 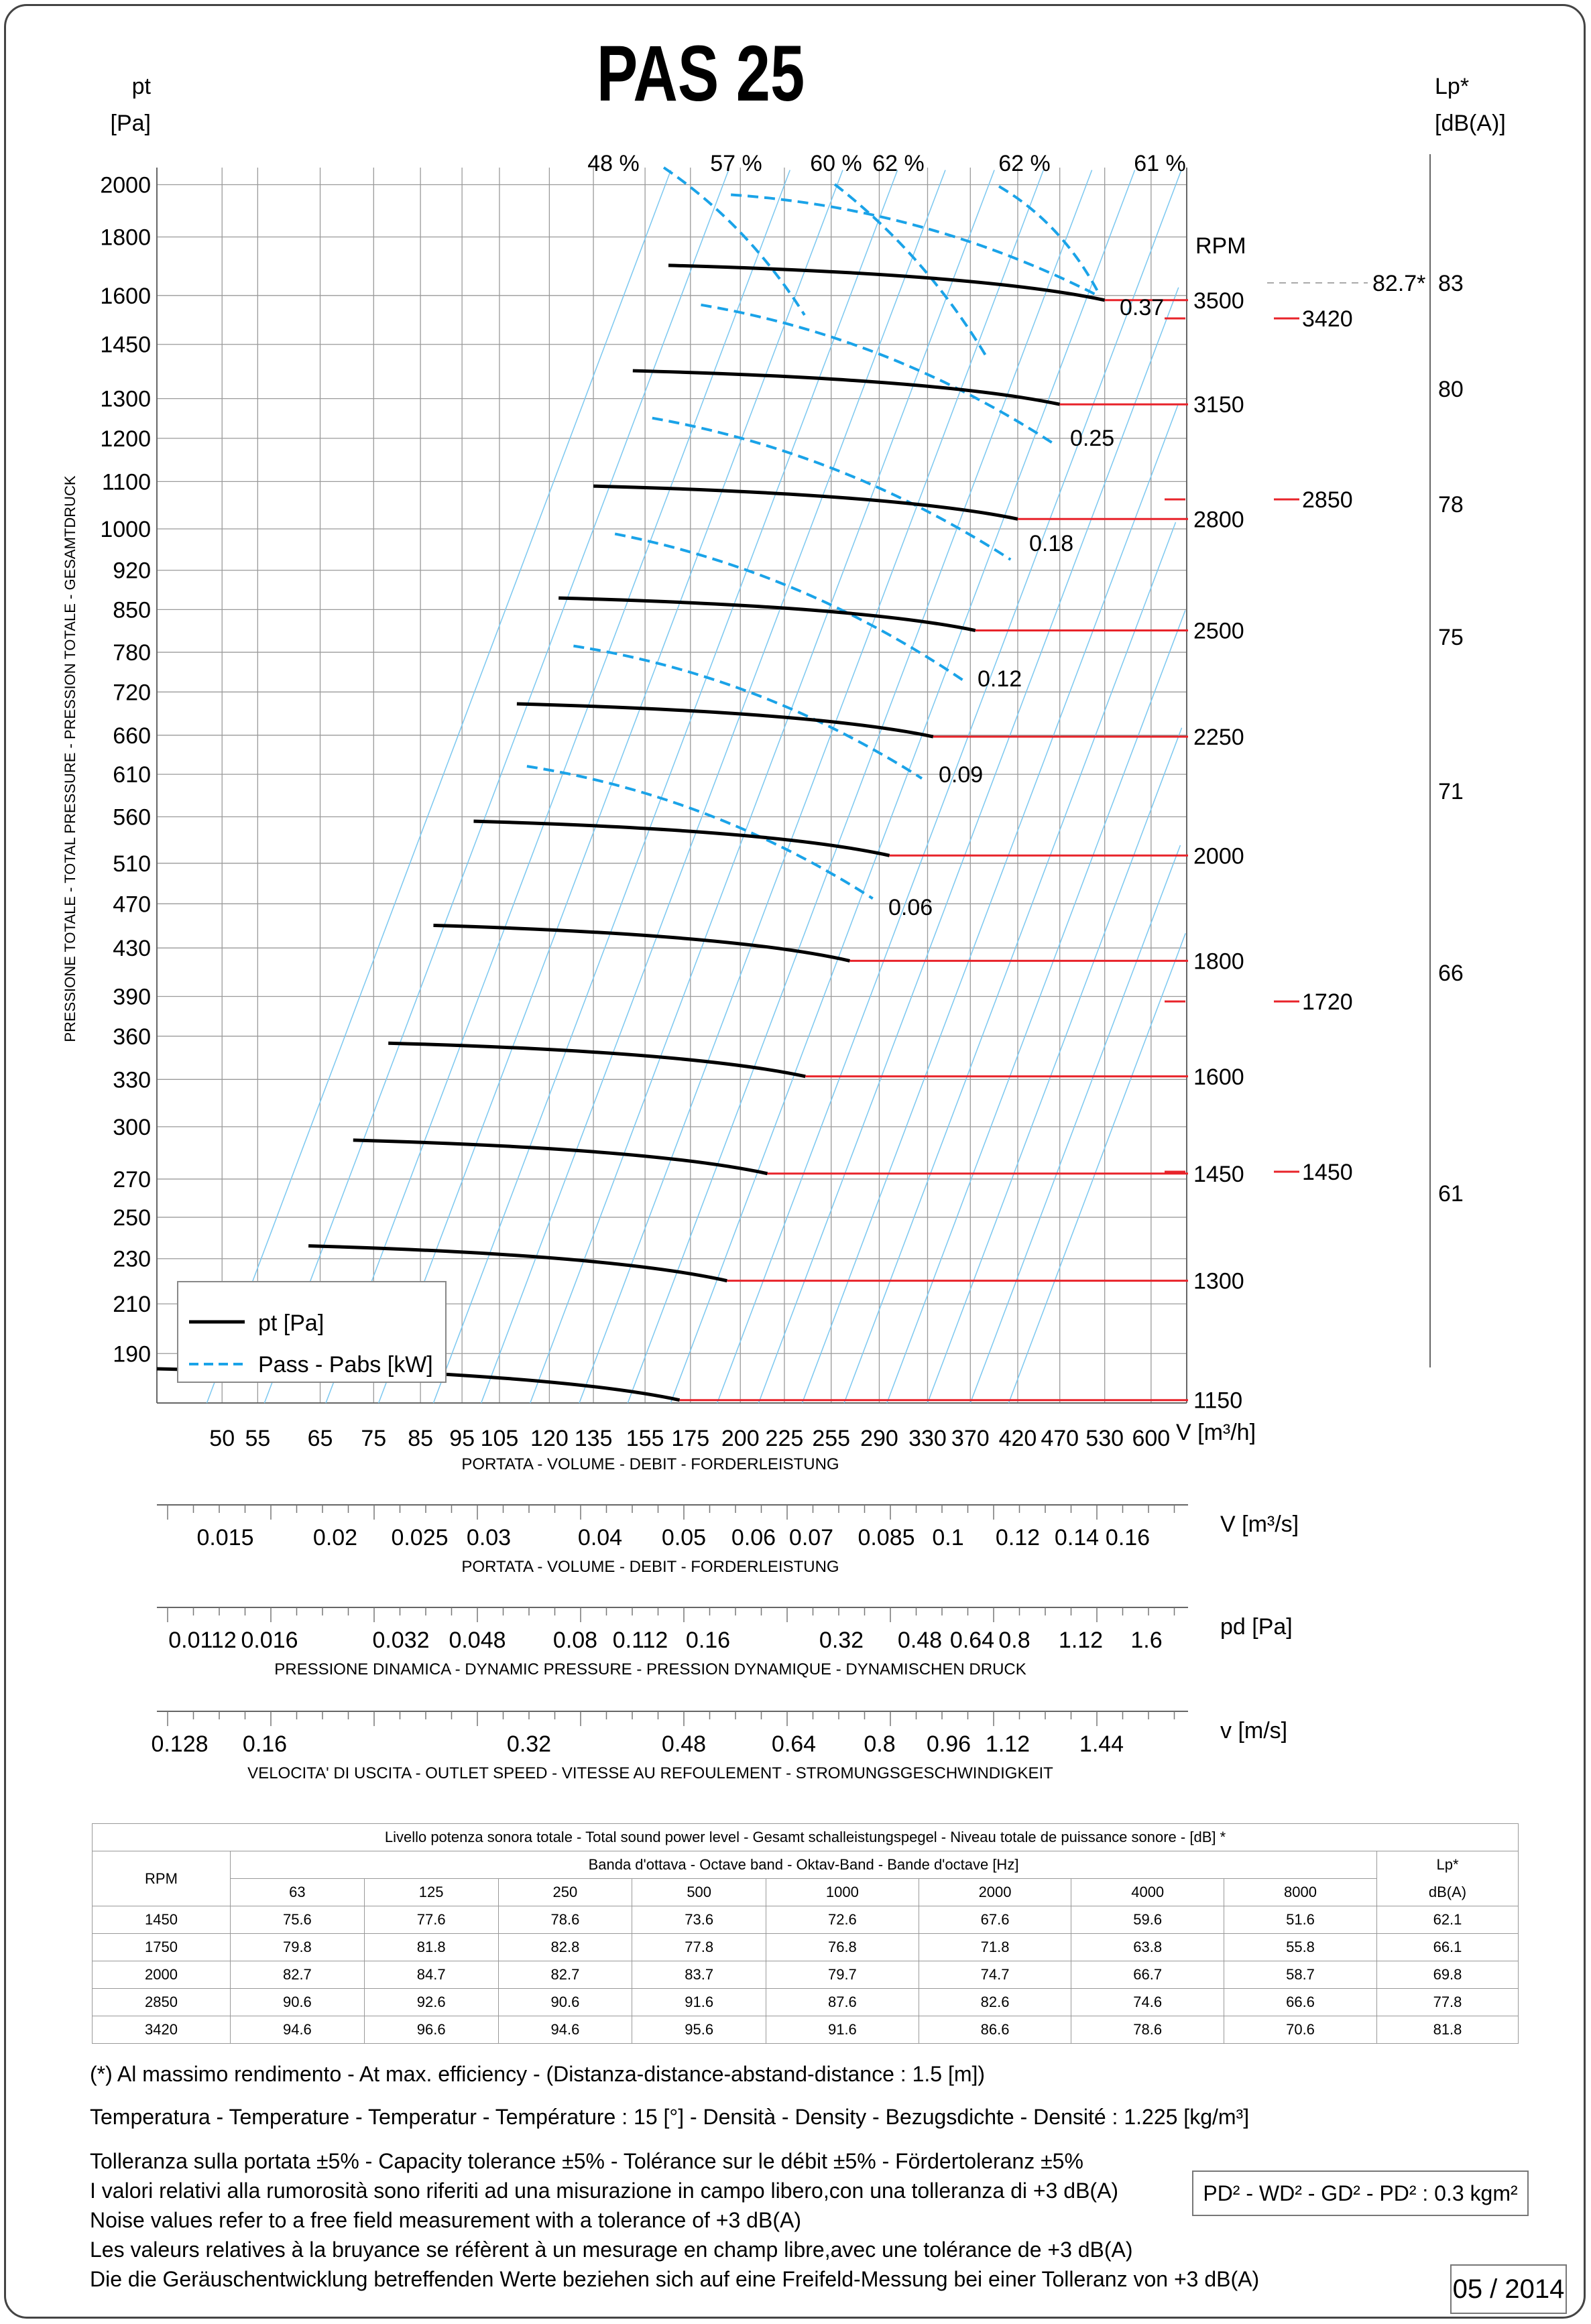 I want to click on lp-tick-label: 75, so click(x=1451, y=637).